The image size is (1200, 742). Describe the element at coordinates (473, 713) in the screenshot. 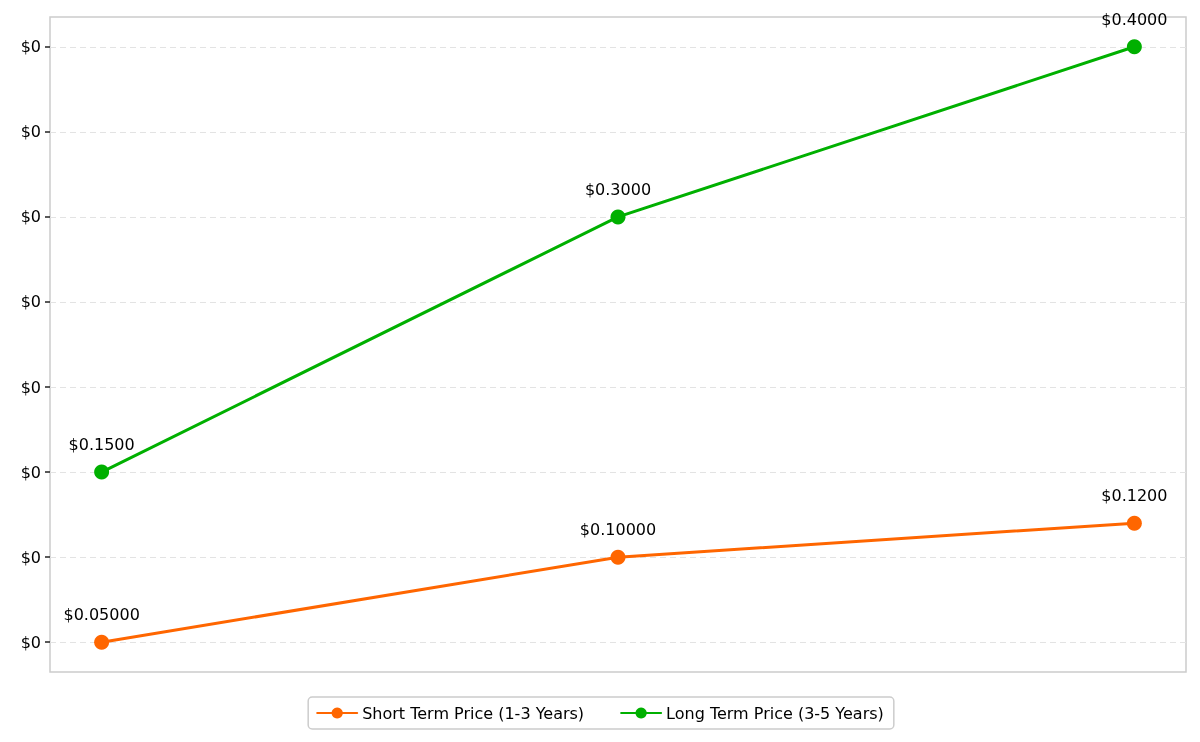

I see `legend-label: Short Term Price (1-3 Years)` at that location.